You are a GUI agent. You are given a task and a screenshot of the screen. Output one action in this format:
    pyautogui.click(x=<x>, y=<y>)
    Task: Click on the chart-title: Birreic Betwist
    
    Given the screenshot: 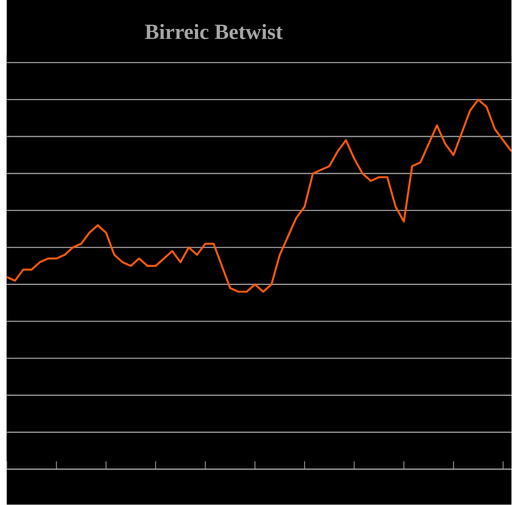 What is the action you would take?
    pyautogui.click(x=214, y=32)
    